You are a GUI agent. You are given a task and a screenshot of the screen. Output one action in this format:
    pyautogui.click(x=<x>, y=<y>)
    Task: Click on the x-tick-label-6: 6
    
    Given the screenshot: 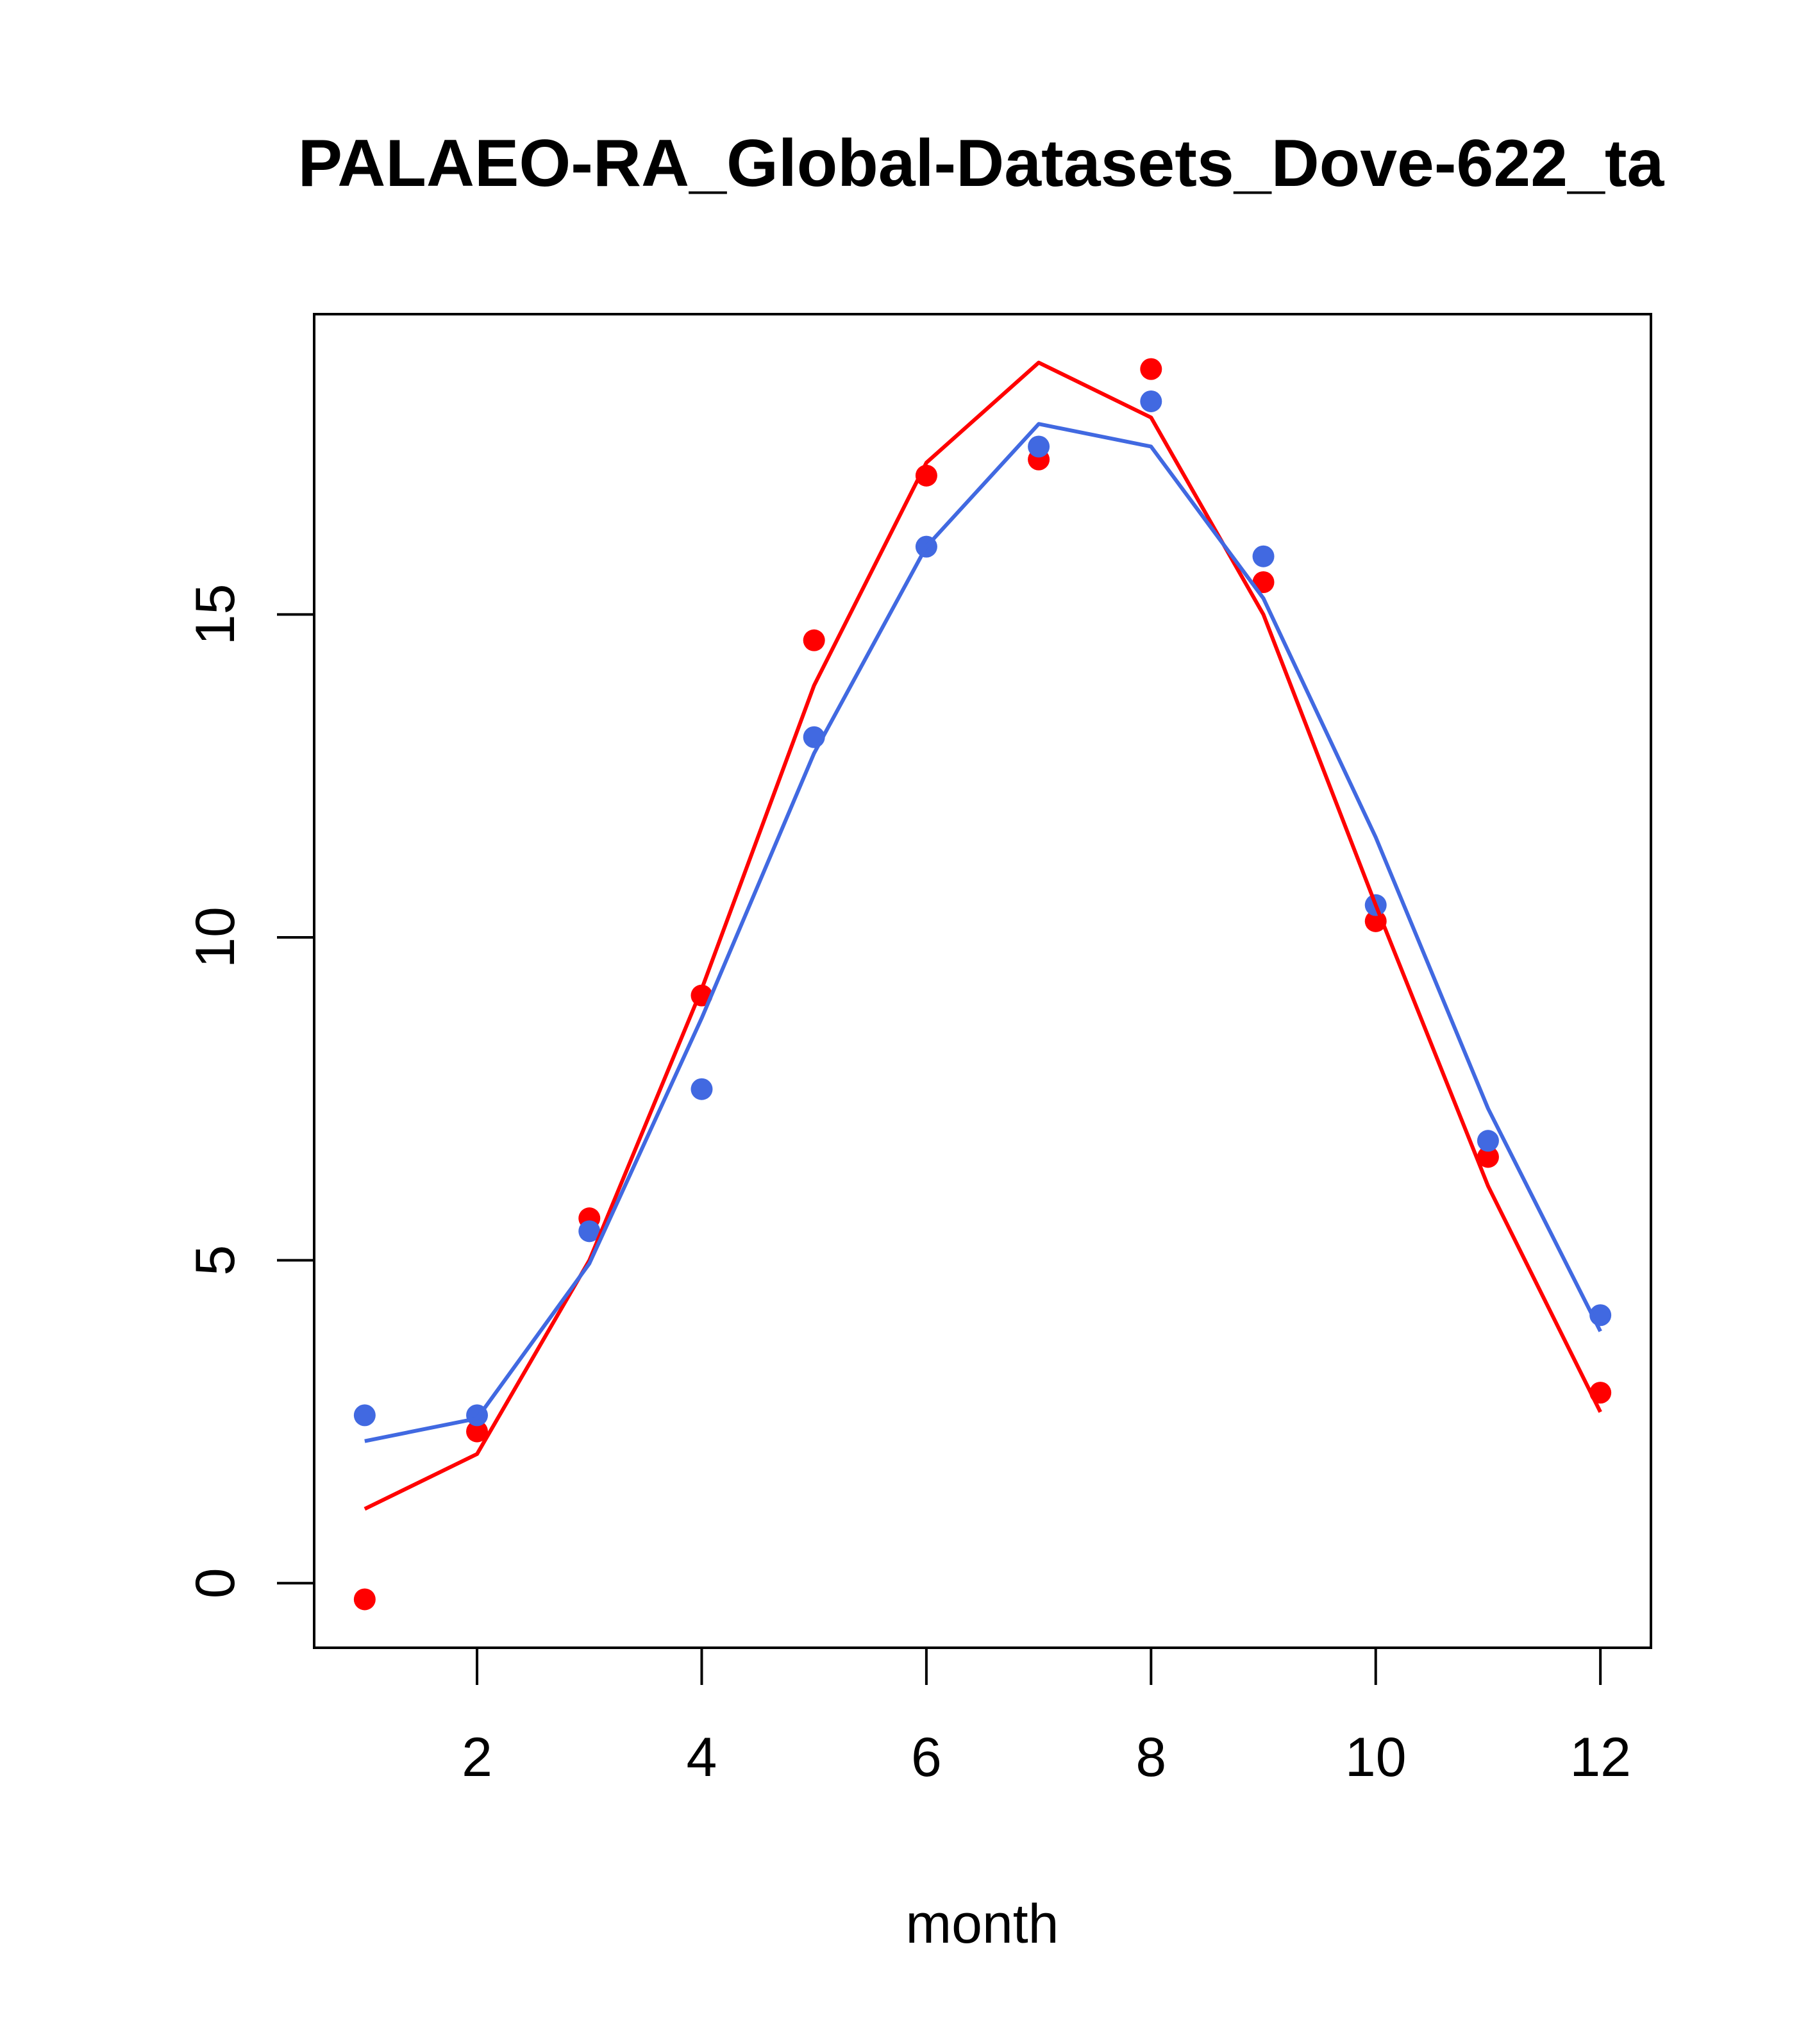 What is the action you would take?
    pyautogui.click(x=926, y=1757)
    